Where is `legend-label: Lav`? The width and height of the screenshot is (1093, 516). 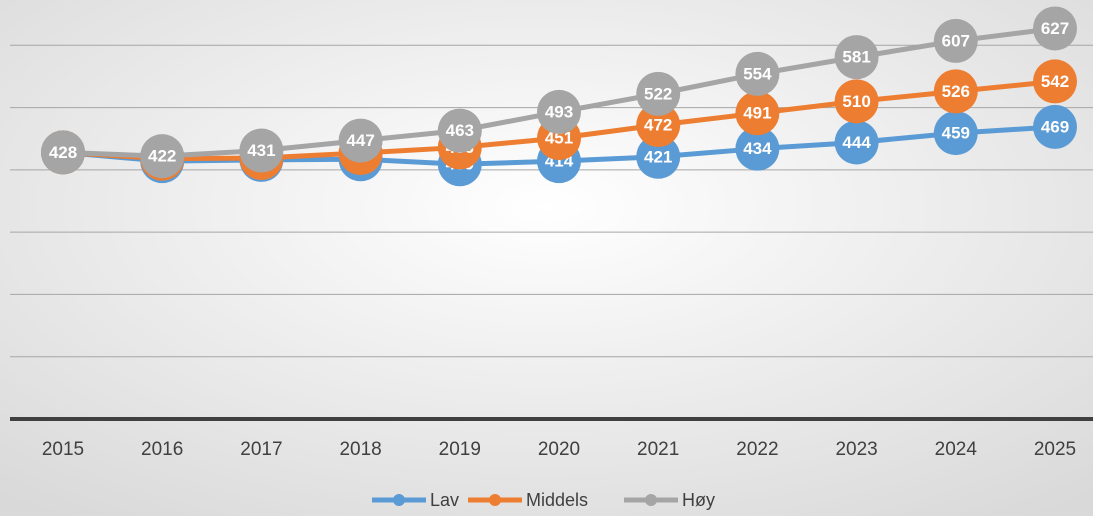 legend-label: Lav is located at coordinates (444, 500).